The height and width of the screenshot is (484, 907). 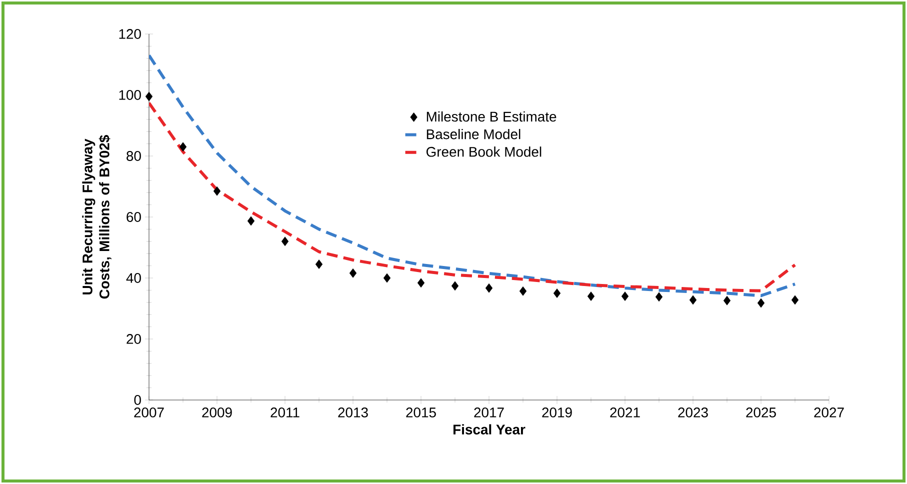 I want to click on x-tick-label: 2023, so click(x=693, y=413).